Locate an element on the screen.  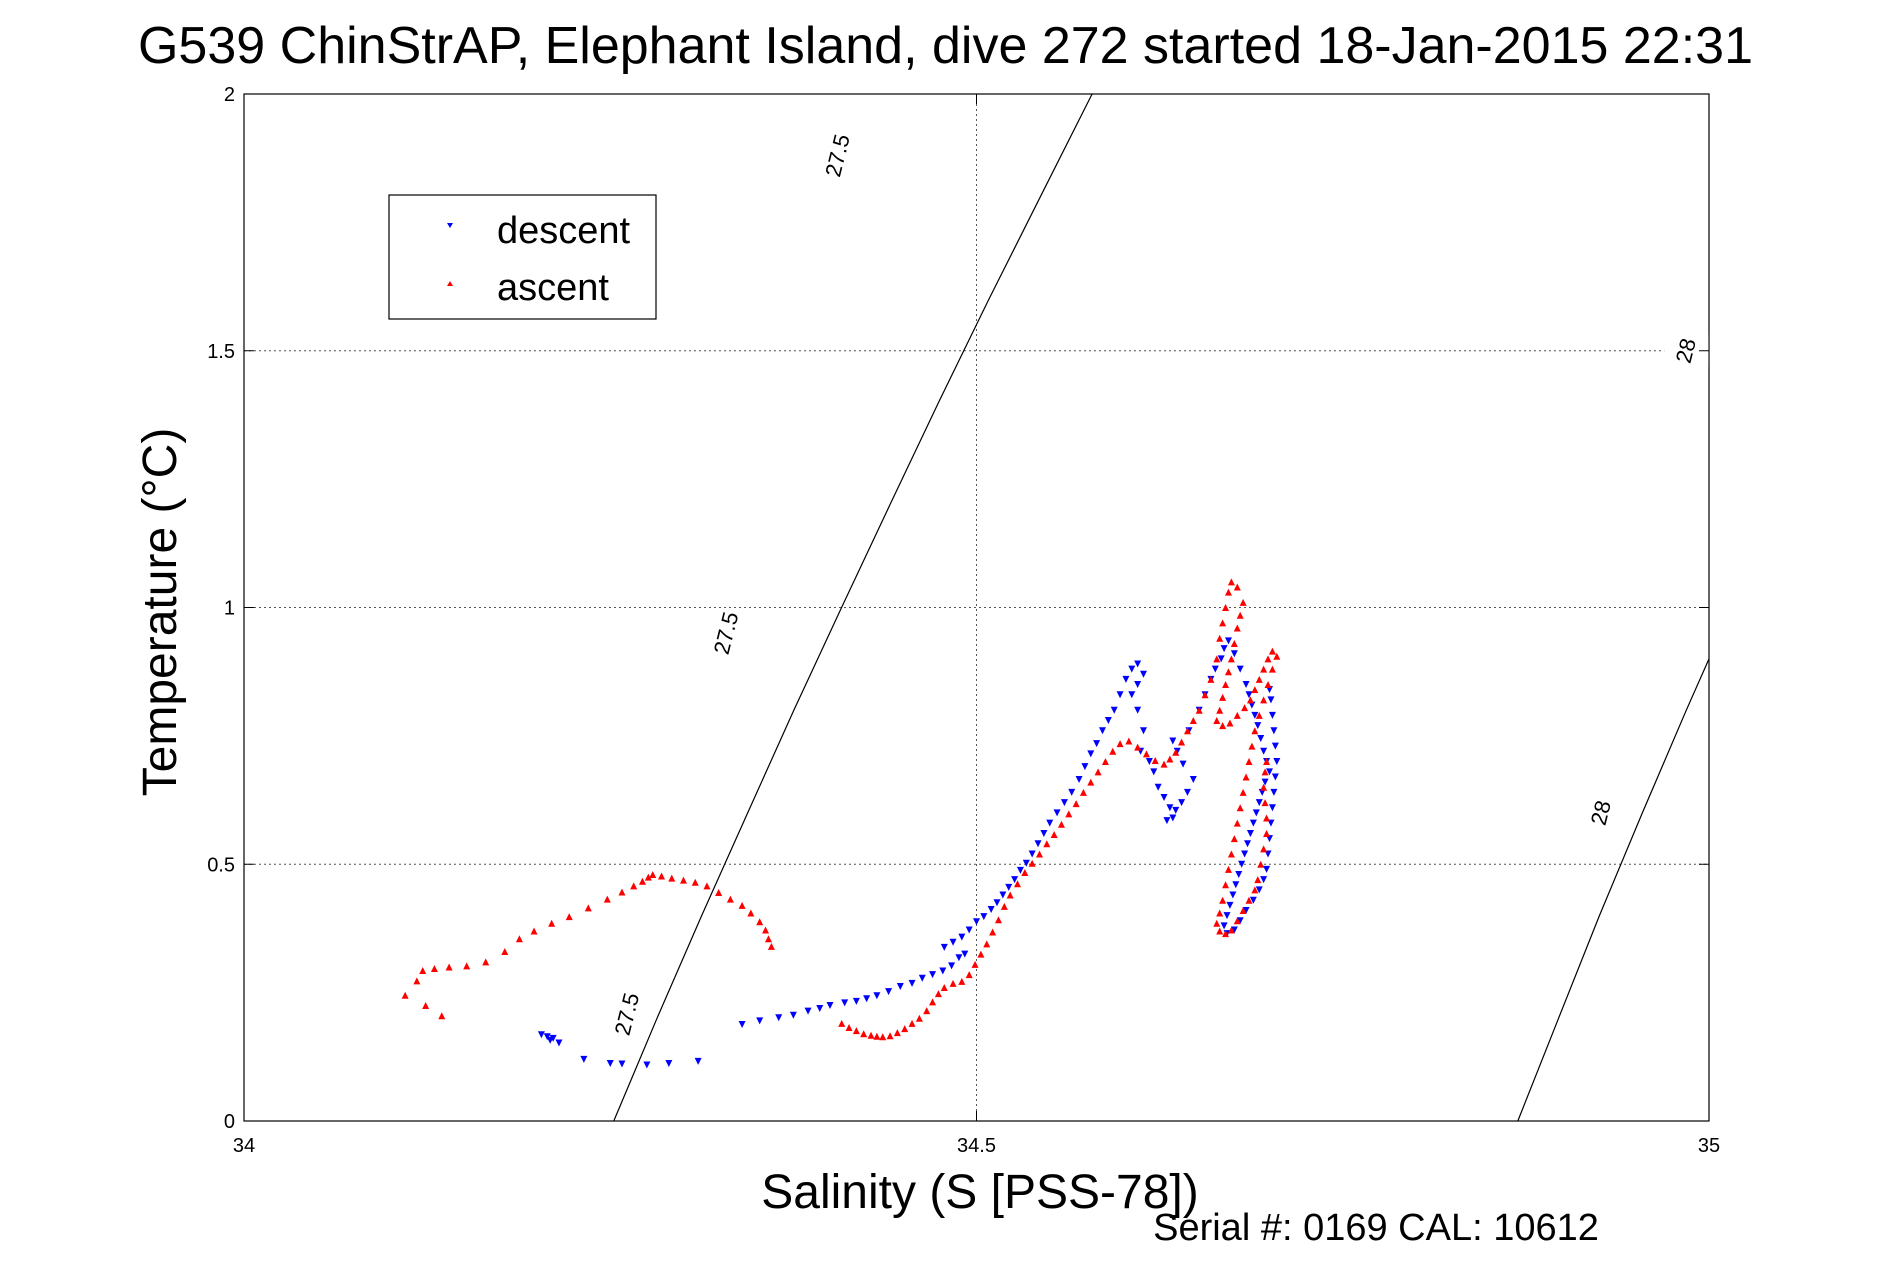
legend-descent-label: descent is located at coordinates (564, 231).